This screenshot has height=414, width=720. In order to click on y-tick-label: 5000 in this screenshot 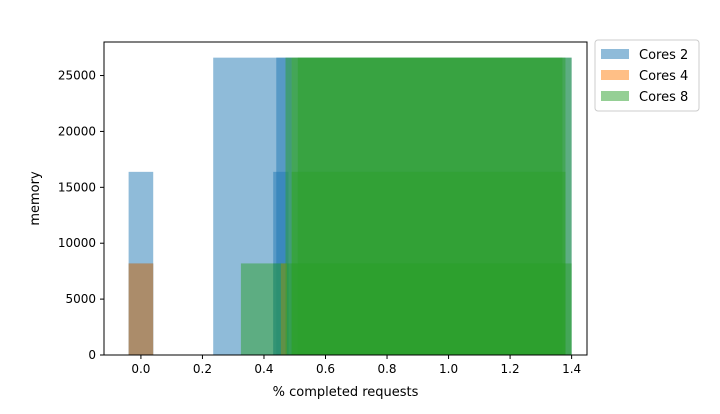, I will do `click(80, 299)`.